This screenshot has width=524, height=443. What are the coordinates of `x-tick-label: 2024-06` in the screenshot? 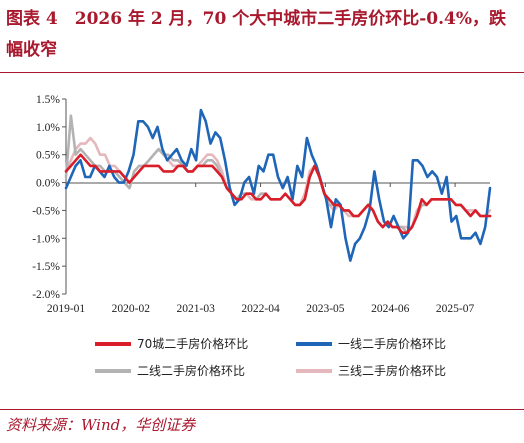 It's located at (390, 309).